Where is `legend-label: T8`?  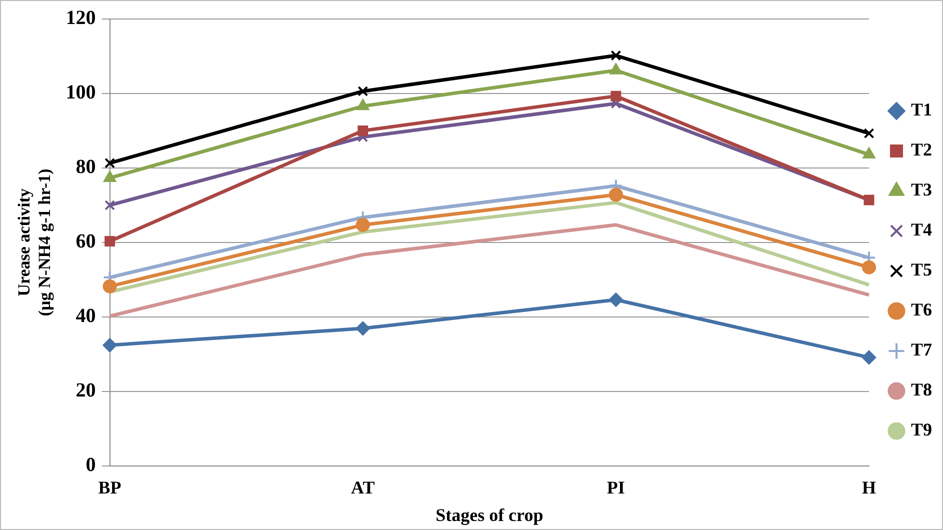 legend-label: T8 is located at coordinates (921, 390).